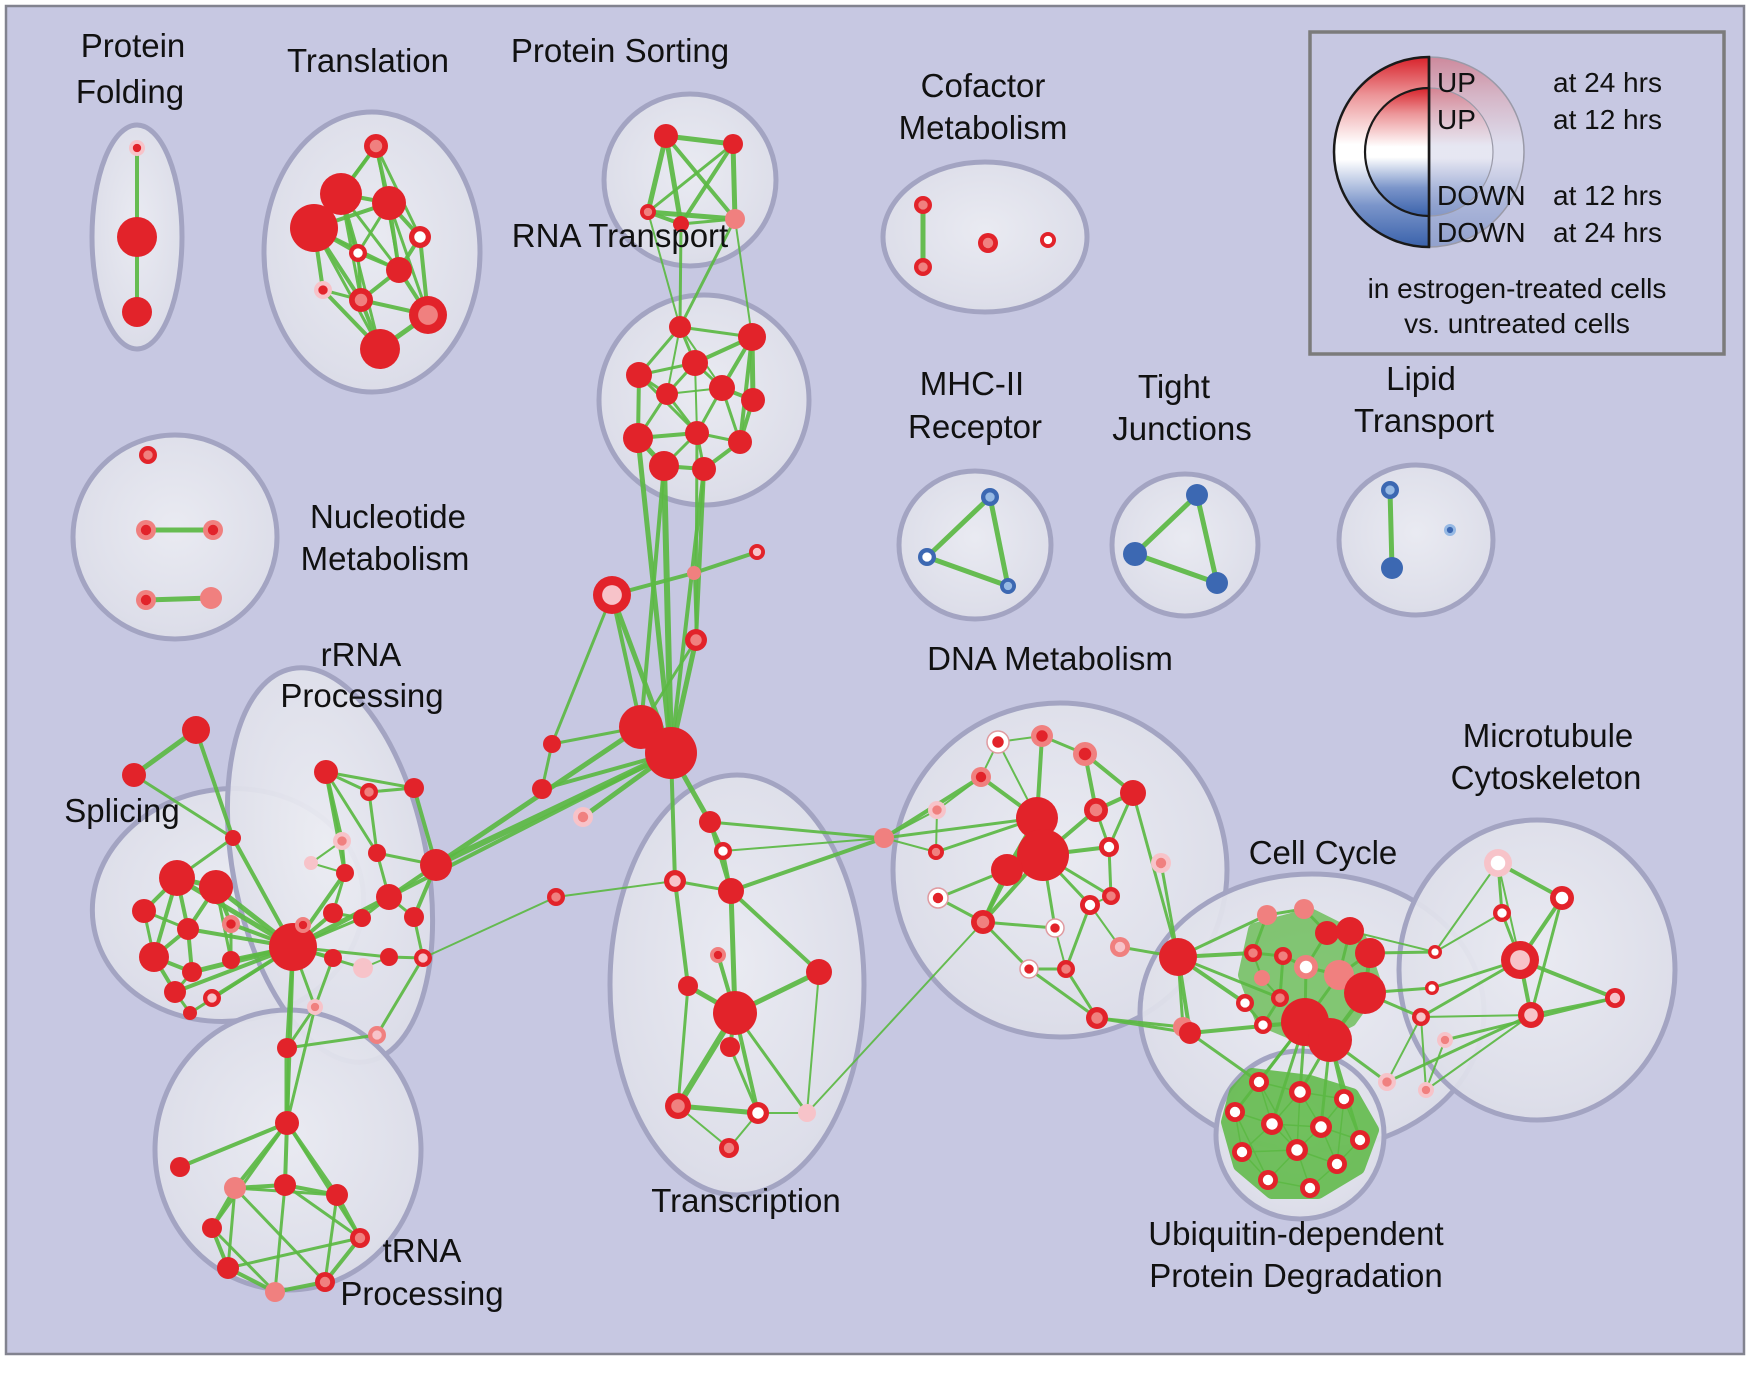  Describe the element at coordinates (1517, 193) in the screenshot. I see `legend-box` at that location.